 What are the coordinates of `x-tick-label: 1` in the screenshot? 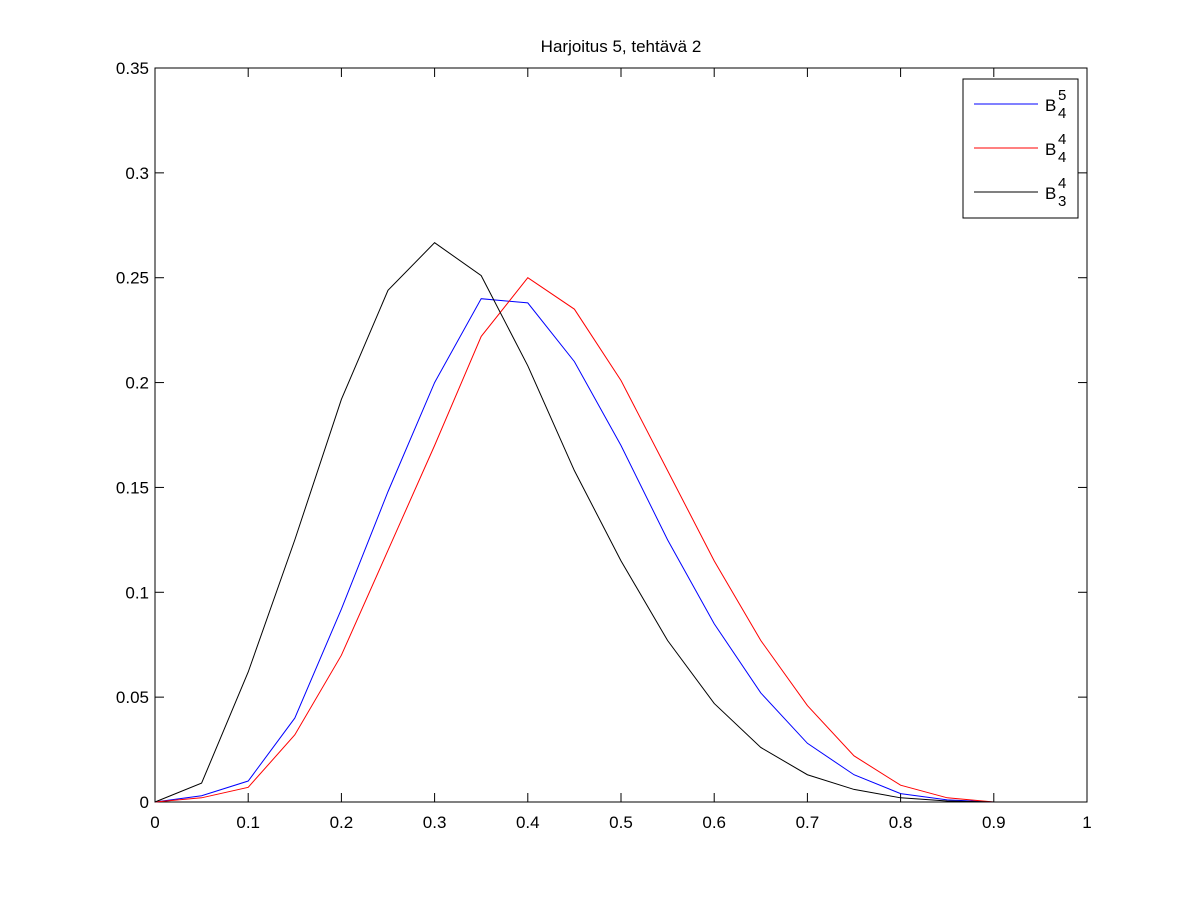 It's located at (1086, 822).